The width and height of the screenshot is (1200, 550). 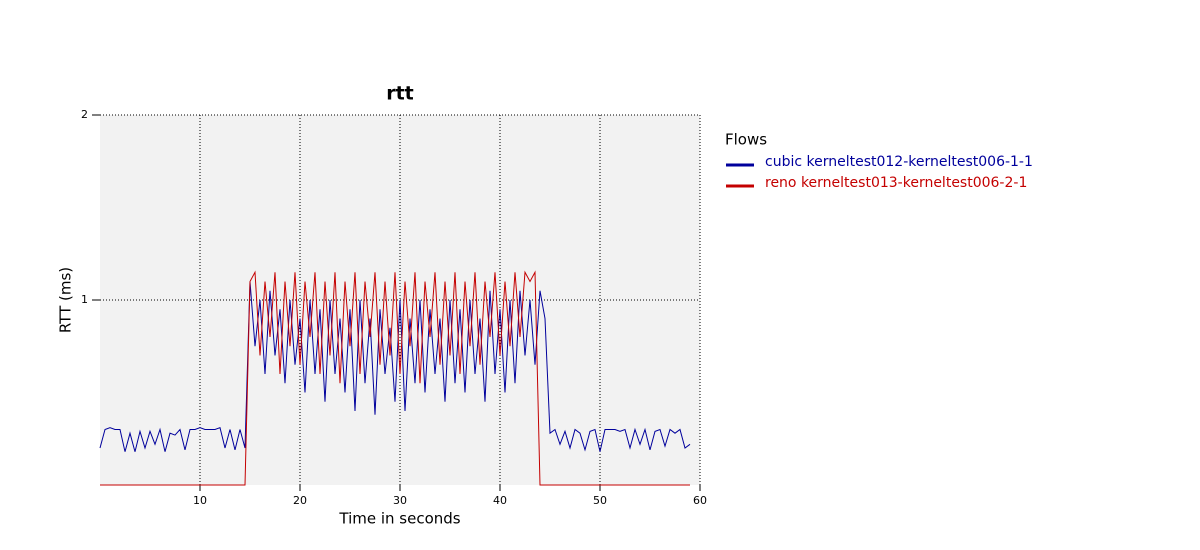 I want to click on legend-title: Flows, so click(x=746, y=140).